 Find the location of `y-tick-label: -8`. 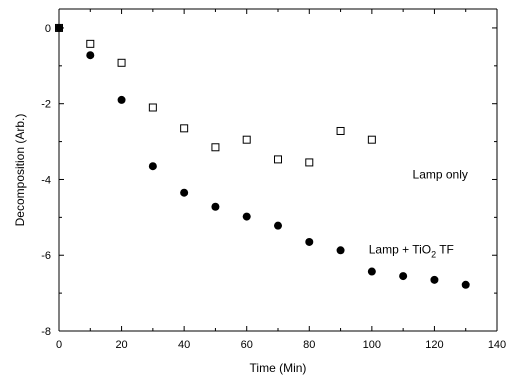

y-tick-label: -8 is located at coordinates (46, 332).